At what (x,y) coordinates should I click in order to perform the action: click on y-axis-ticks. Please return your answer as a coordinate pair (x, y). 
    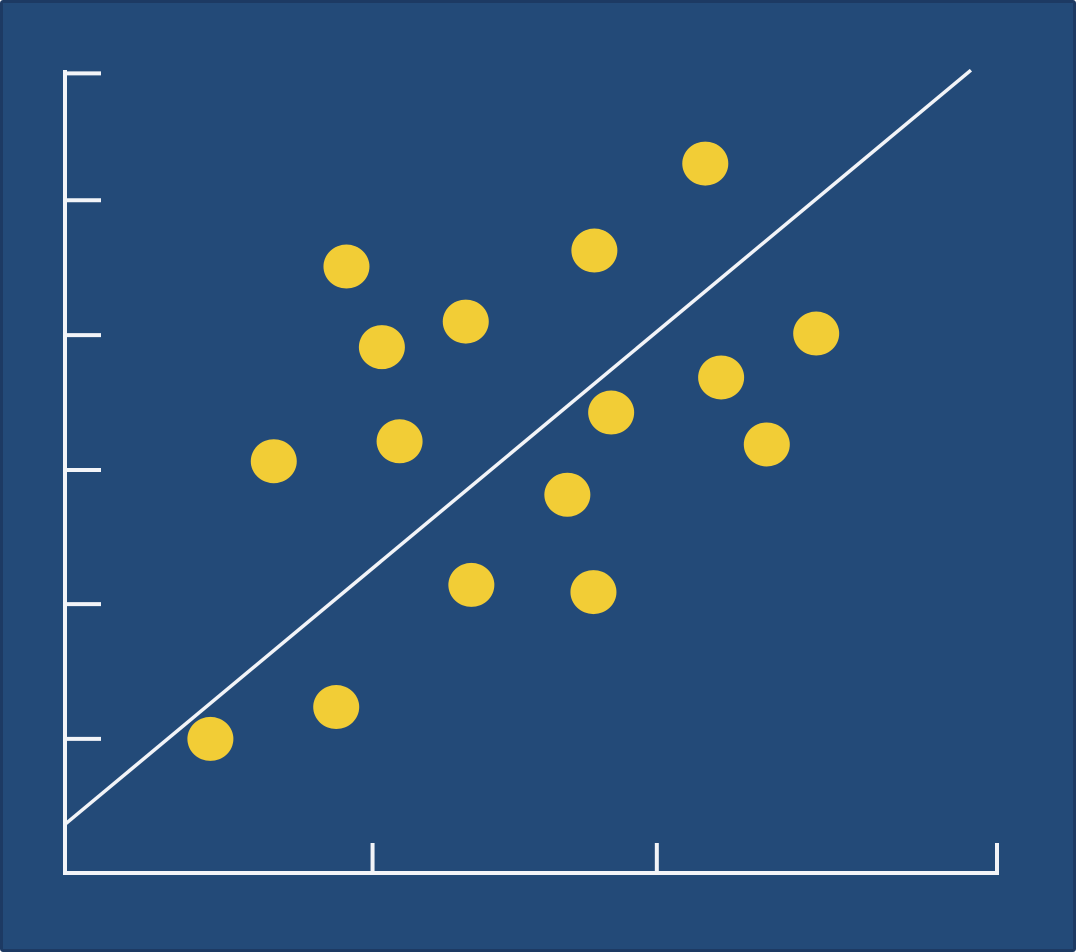
    Looking at the image, I should click on (83, 406).